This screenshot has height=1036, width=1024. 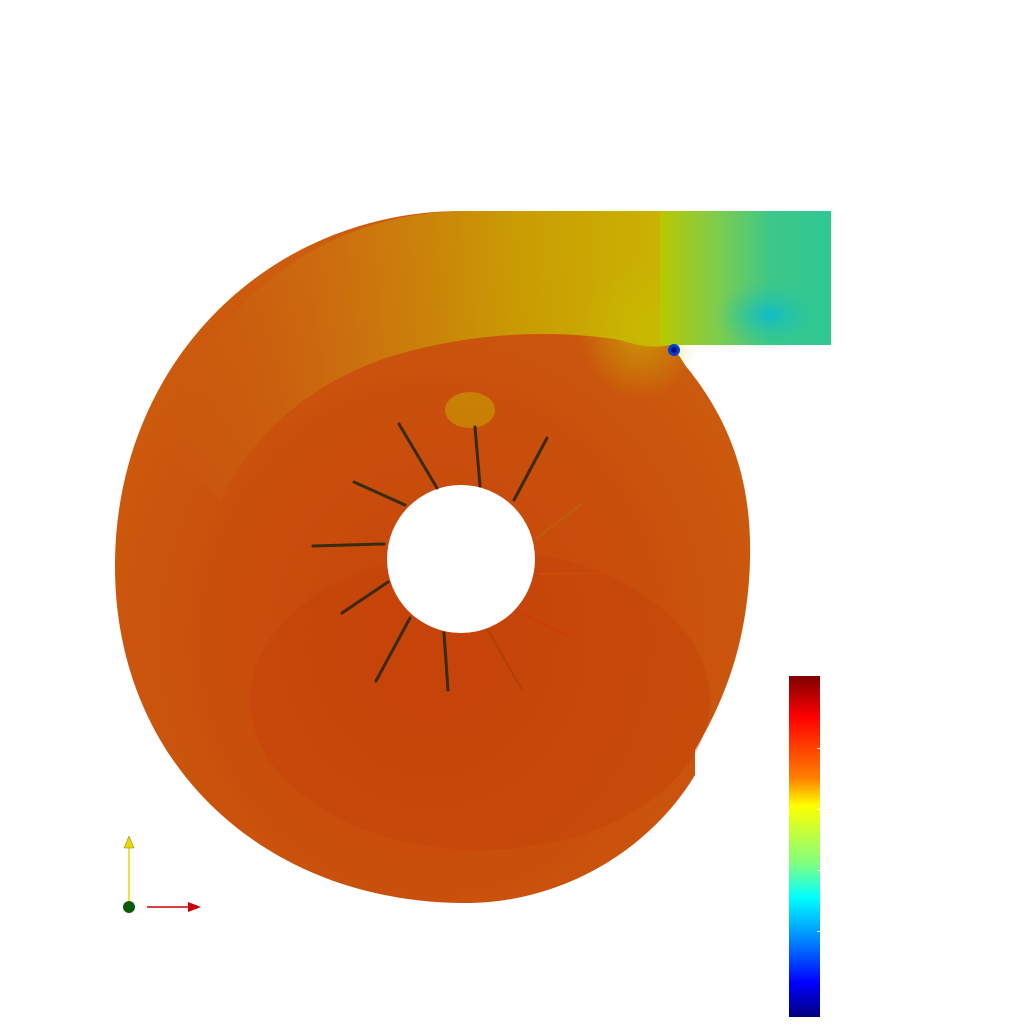 What do you see at coordinates (770, 315) in the screenshot?
I see `outlet-low-spot` at bounding box center [770, 315].